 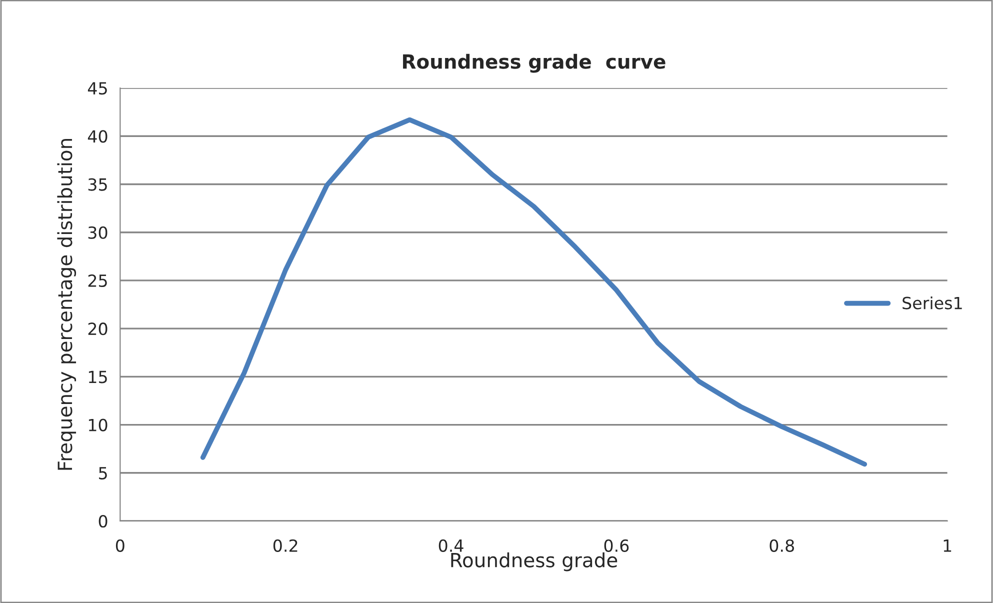 I want to click on y-tick-label: 20, so click(x=98, y=329).